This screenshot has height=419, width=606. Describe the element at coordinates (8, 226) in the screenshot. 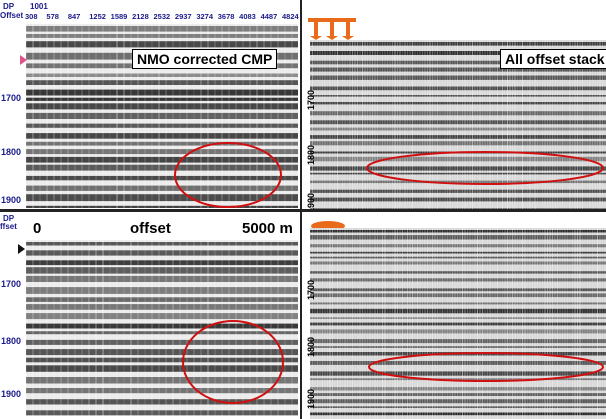

I see `offset-label: ffset` at that location.